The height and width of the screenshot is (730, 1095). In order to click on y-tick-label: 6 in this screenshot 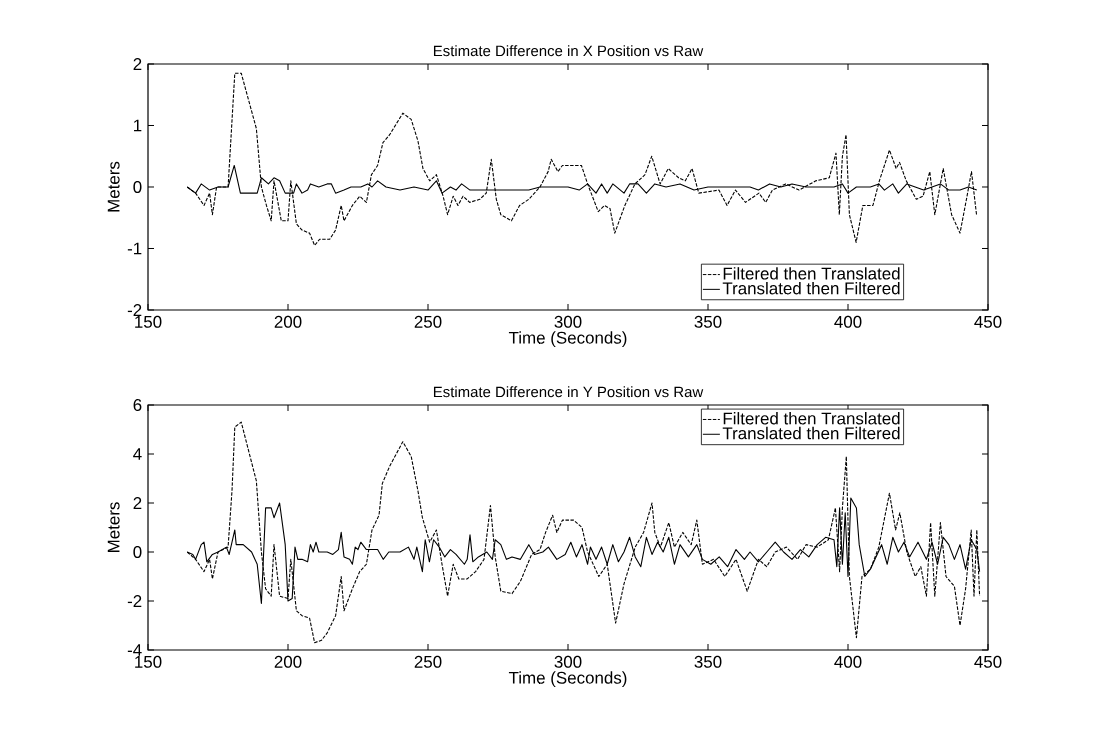, I will do `click(137, 405)`.